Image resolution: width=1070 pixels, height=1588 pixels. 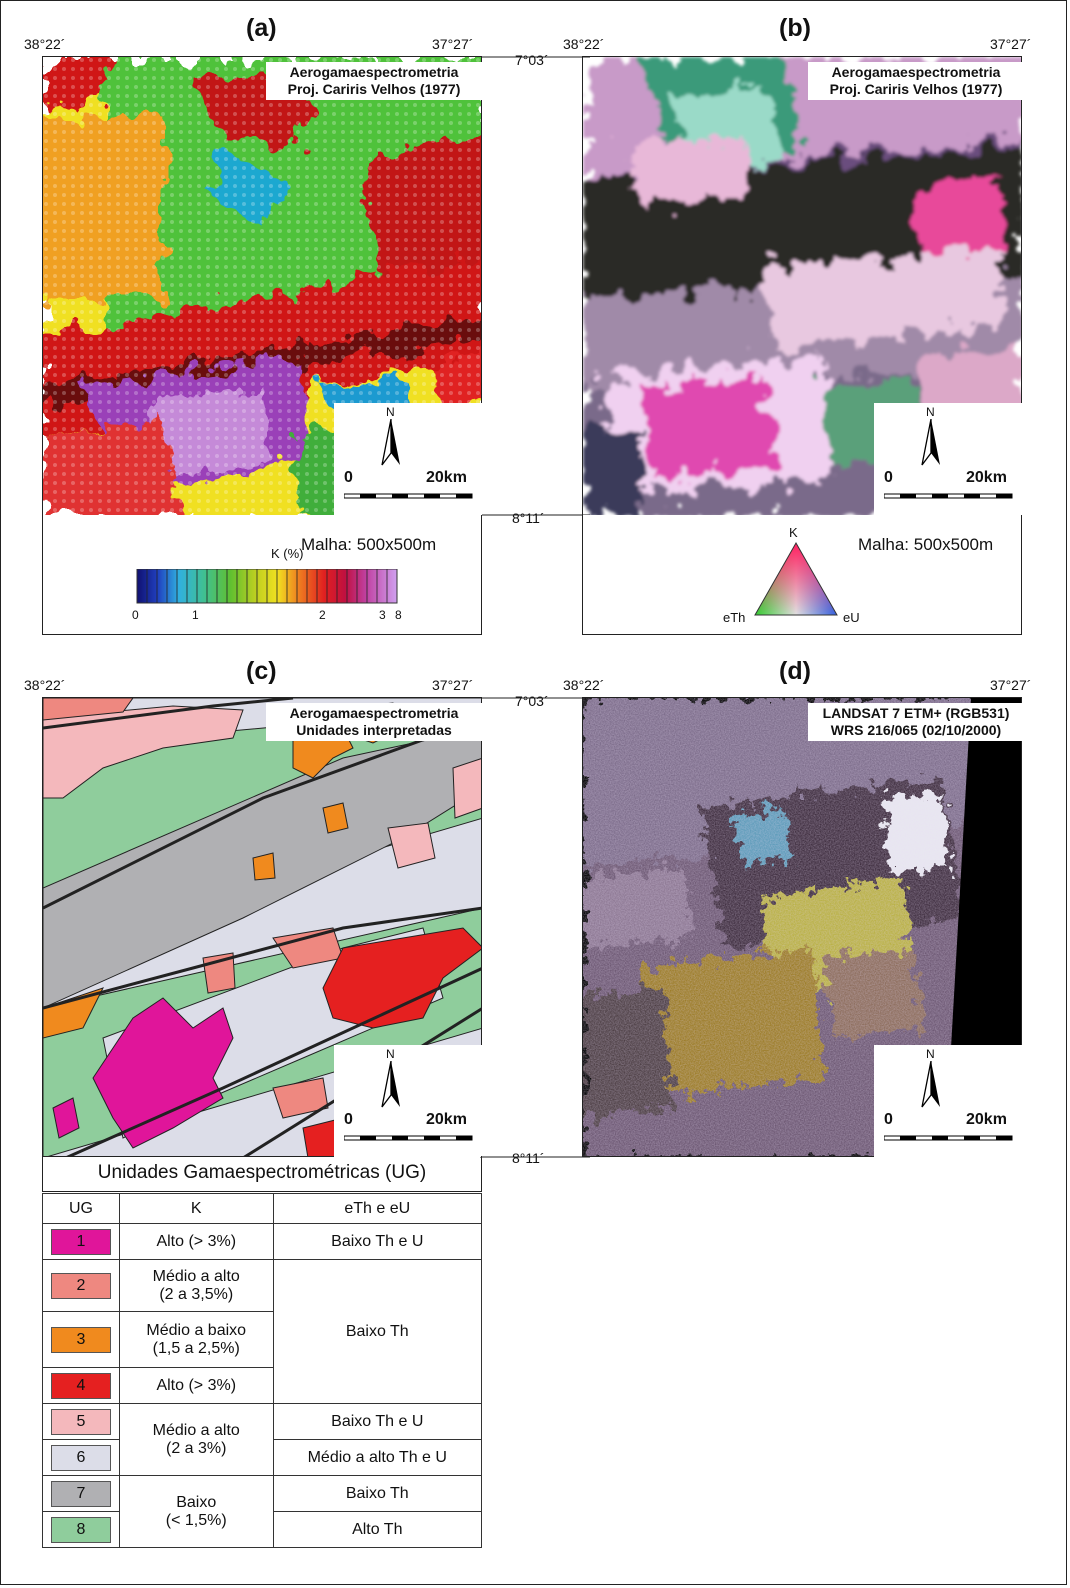 I want to click on coord-east-d: 37°27´, so click(x=1011, y=685).